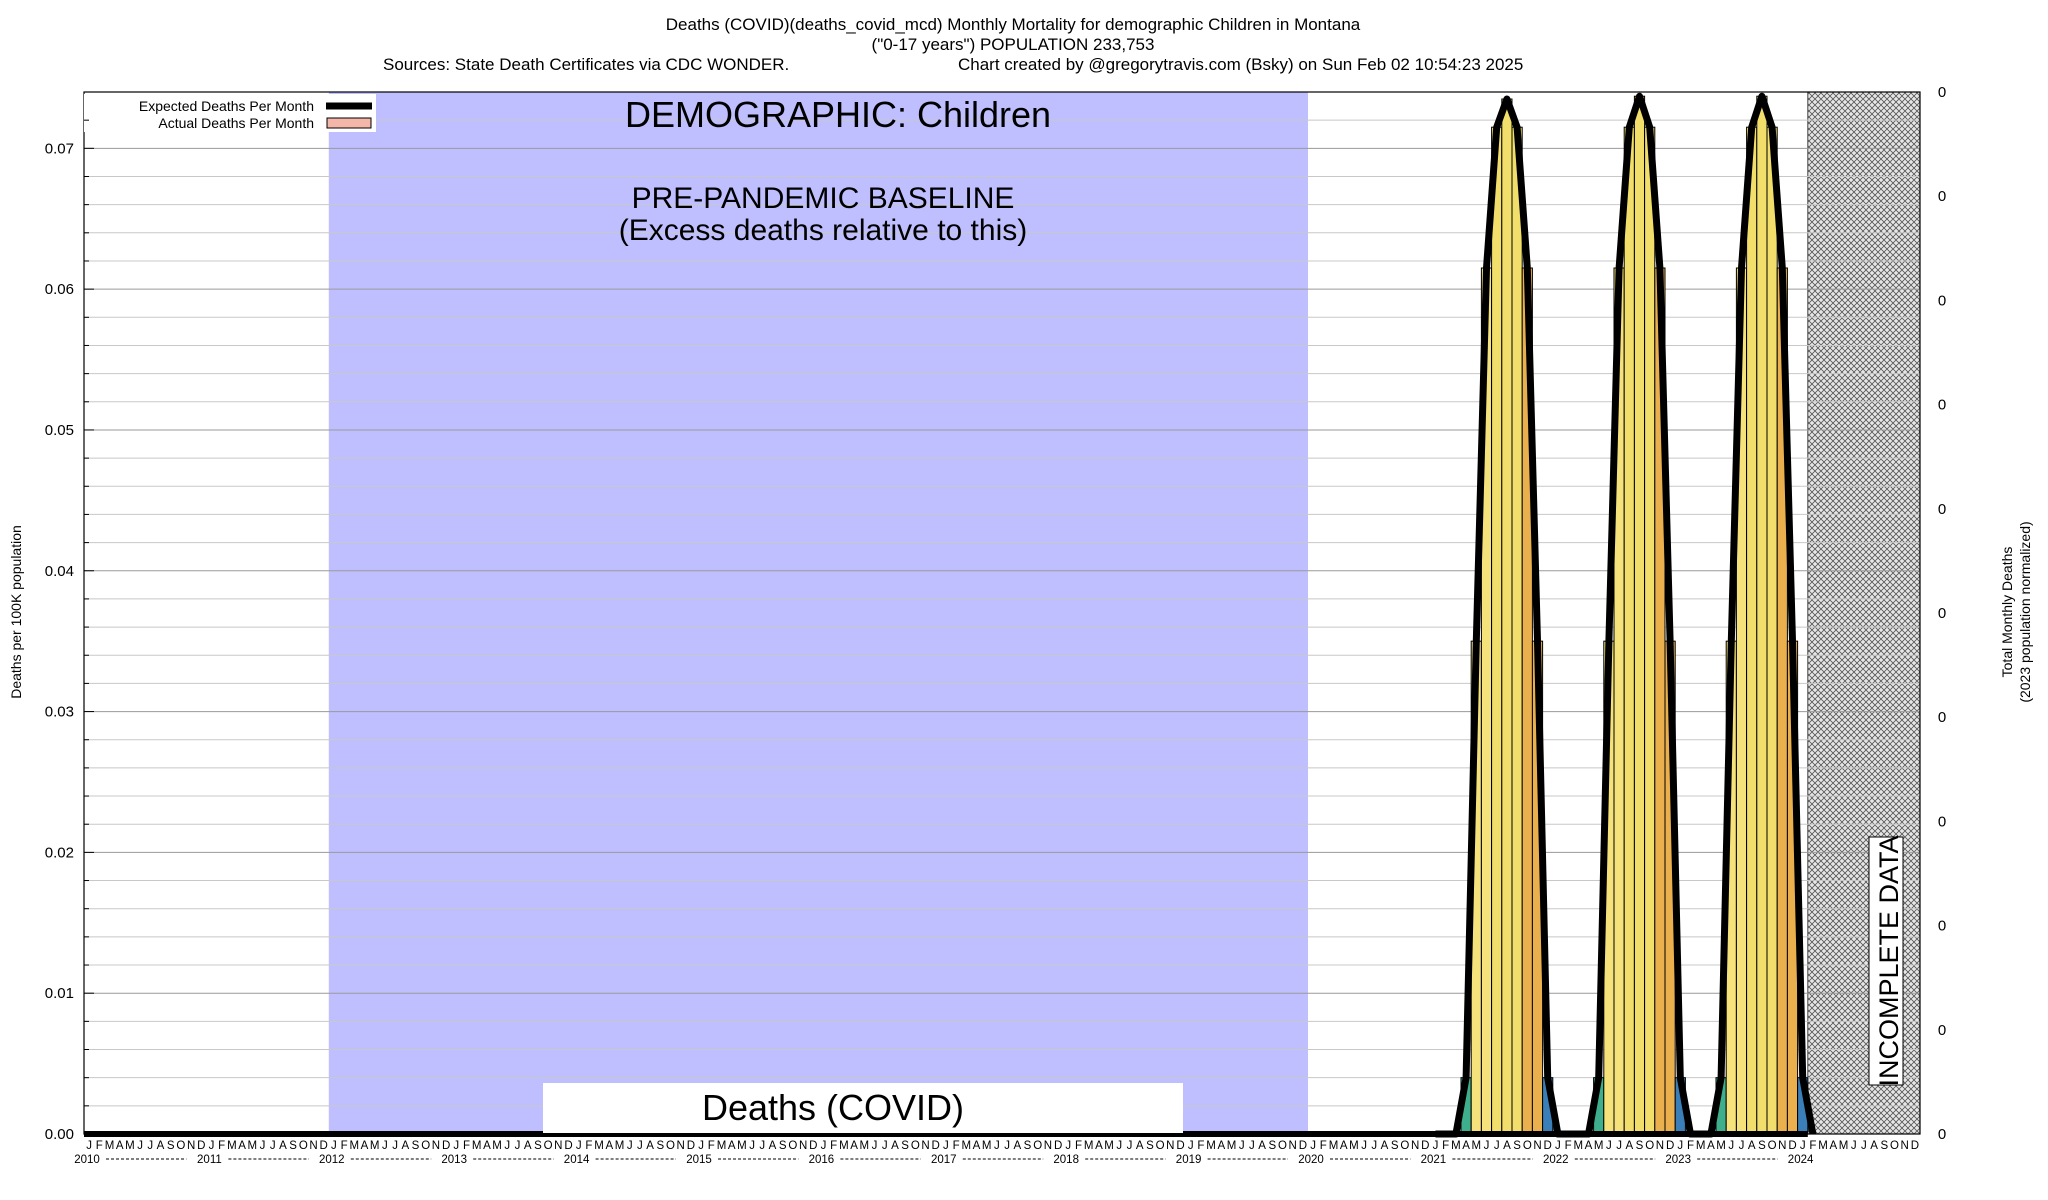 The height and width of the screenshot is (1200, 2048). I want to click on year-tick-label: 2016, so click(822, 1160).